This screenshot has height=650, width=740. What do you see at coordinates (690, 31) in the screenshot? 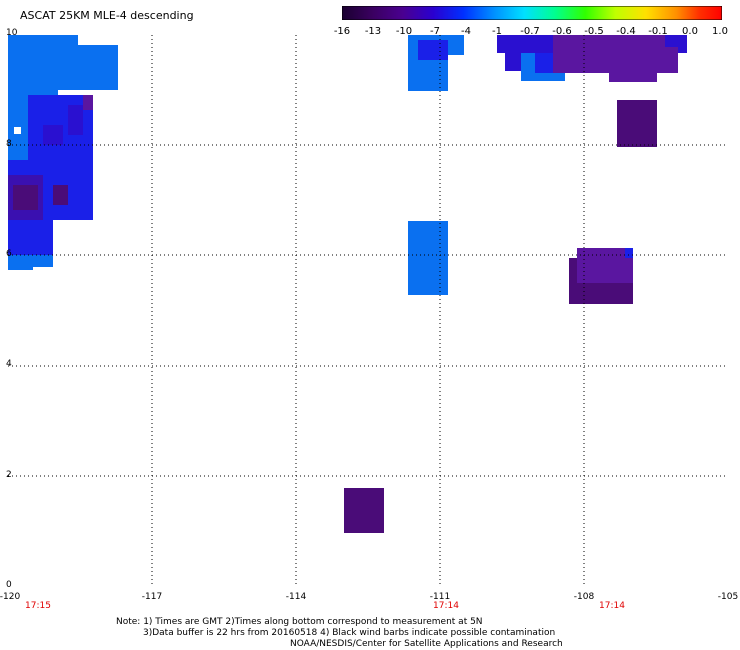
I see `colorbar-label: 0.0` at bounding box center [690, 31].